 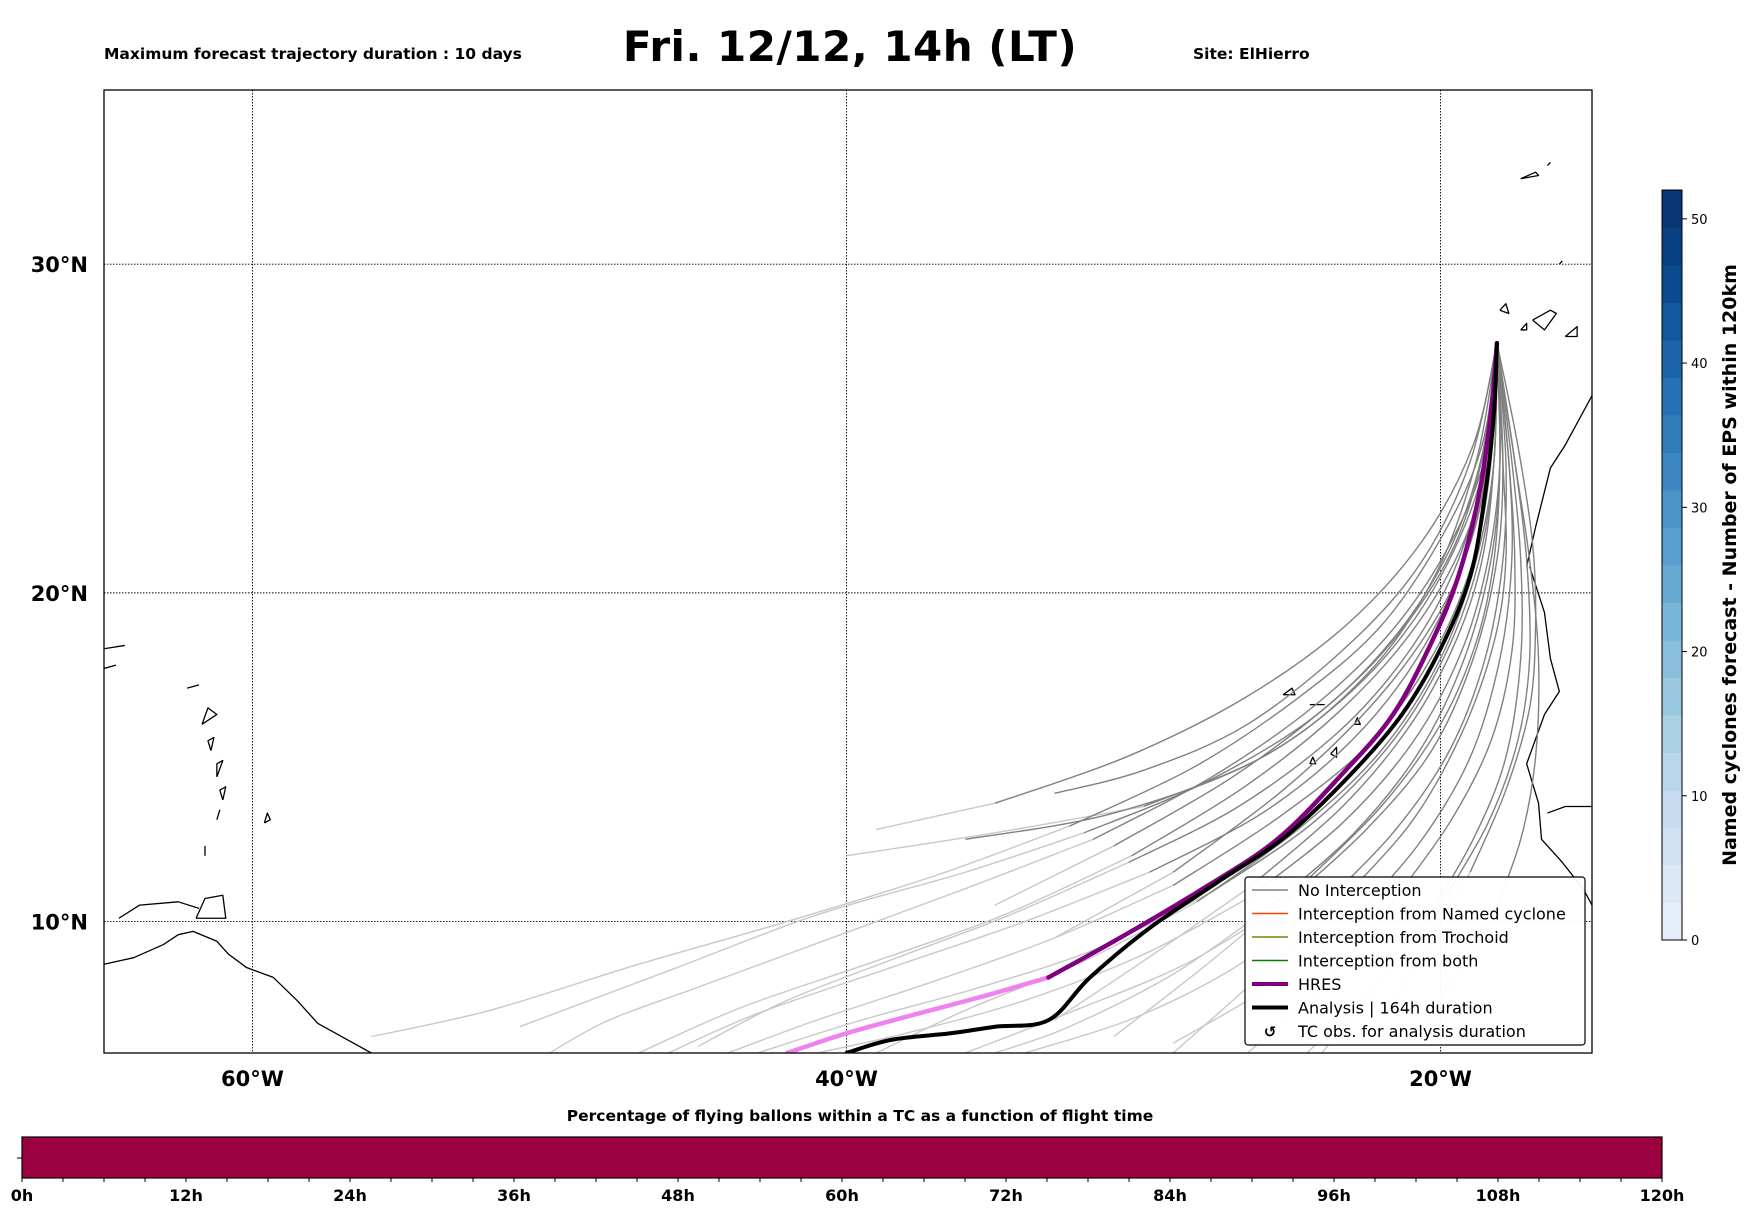 I want to click on time-bar-tick-label: 0h, so click(x=22, y=1195).